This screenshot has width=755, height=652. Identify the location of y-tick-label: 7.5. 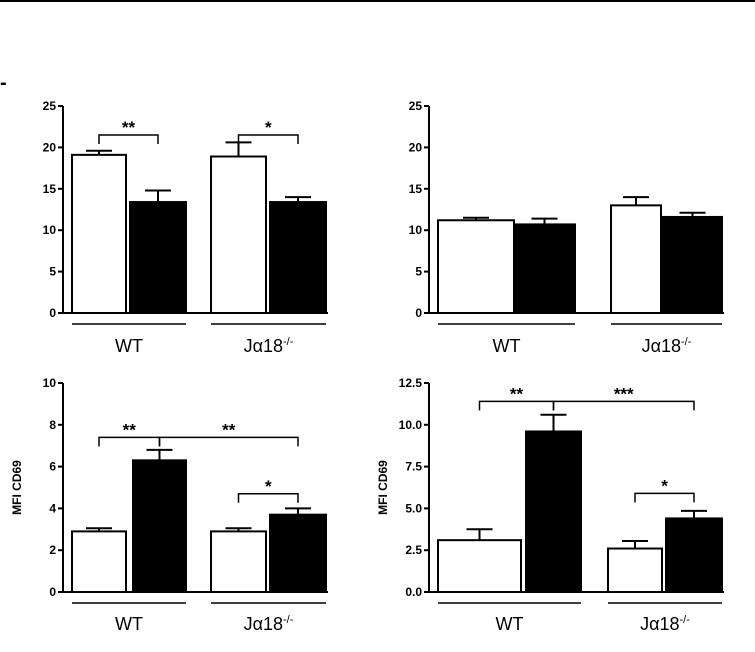
(413, 467).